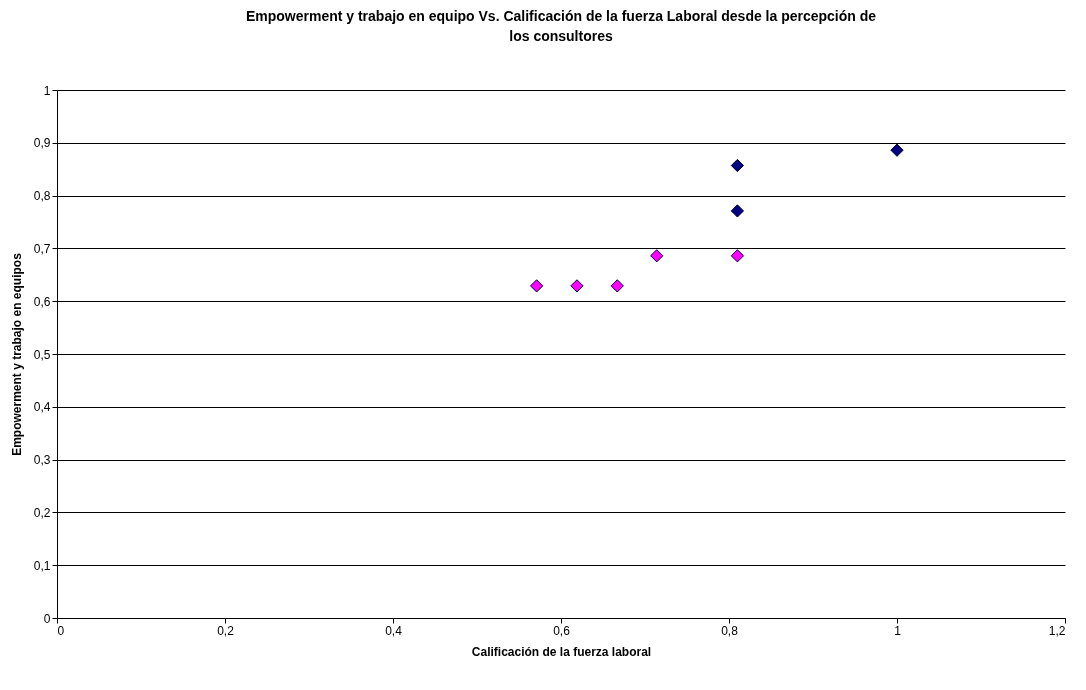  I want to click on x-tick-label: 0,4, so click(394, 630).